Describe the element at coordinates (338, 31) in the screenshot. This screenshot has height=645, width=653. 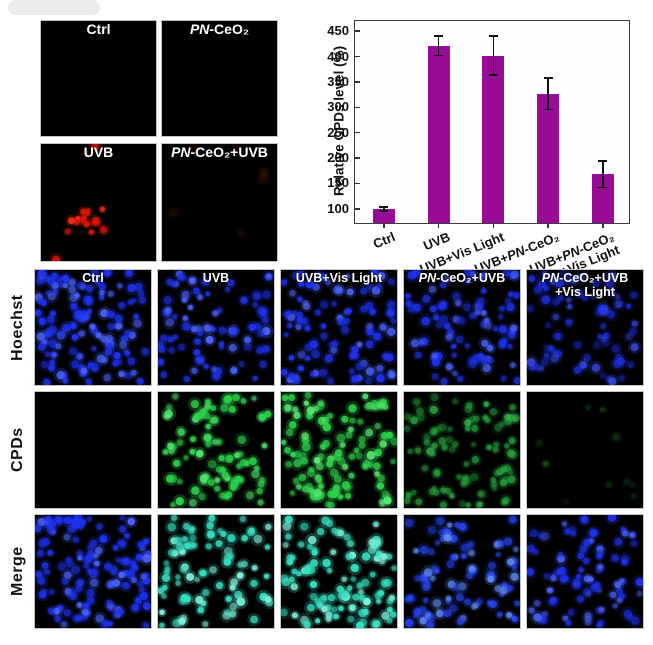
I see `y-tick-label: 450` at that location.